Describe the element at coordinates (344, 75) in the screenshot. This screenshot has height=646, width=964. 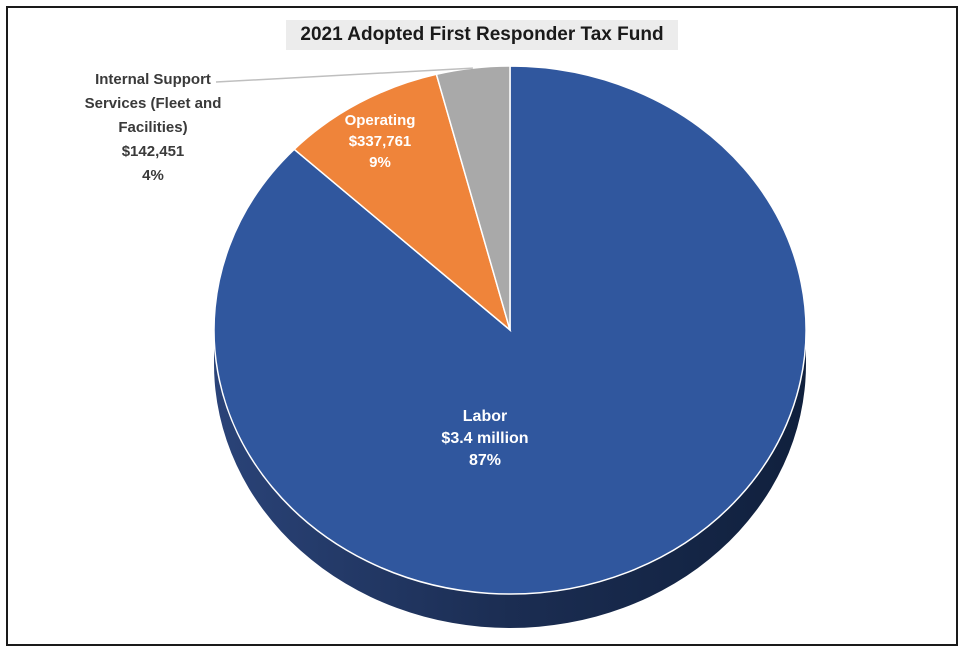
I see `leader-line-internal-support` at that location.